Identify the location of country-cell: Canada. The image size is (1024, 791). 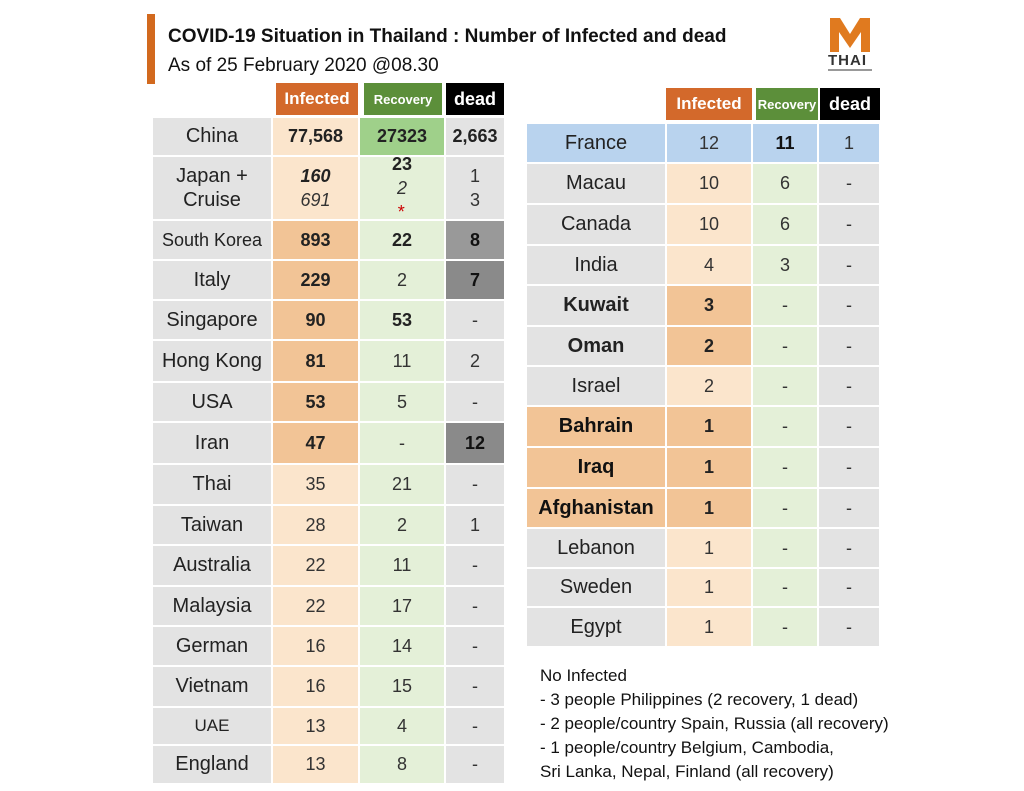
(597, 225).